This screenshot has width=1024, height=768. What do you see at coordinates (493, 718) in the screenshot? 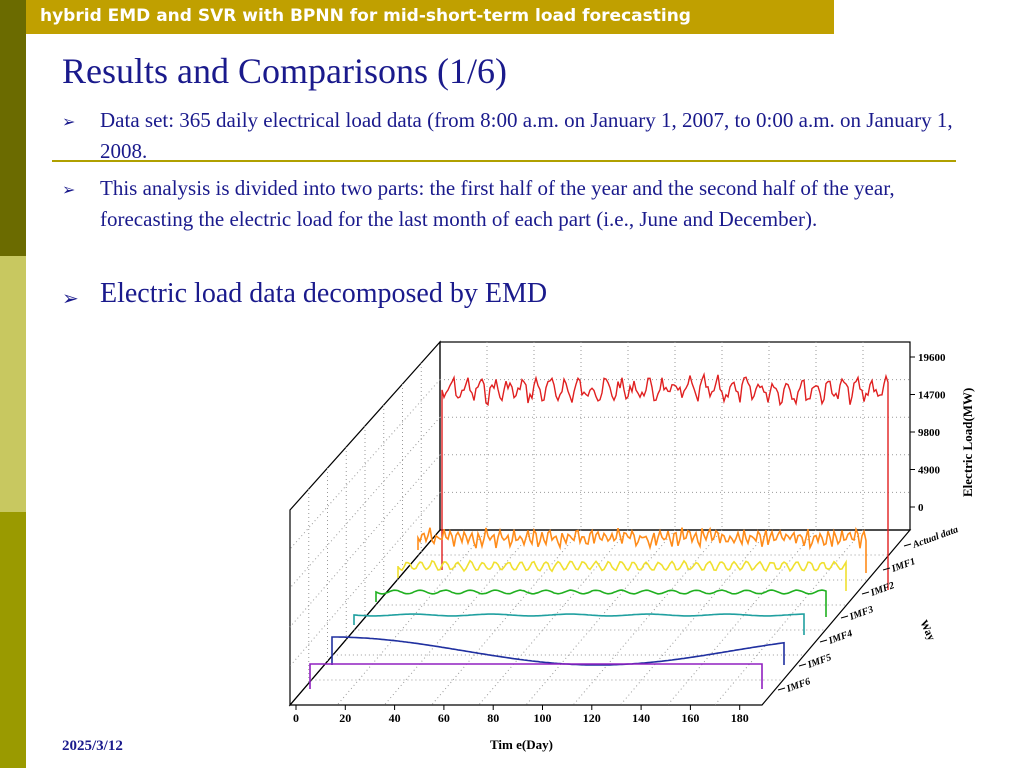
I see `x-tick-label: 80` at bounding box center [493, 718].